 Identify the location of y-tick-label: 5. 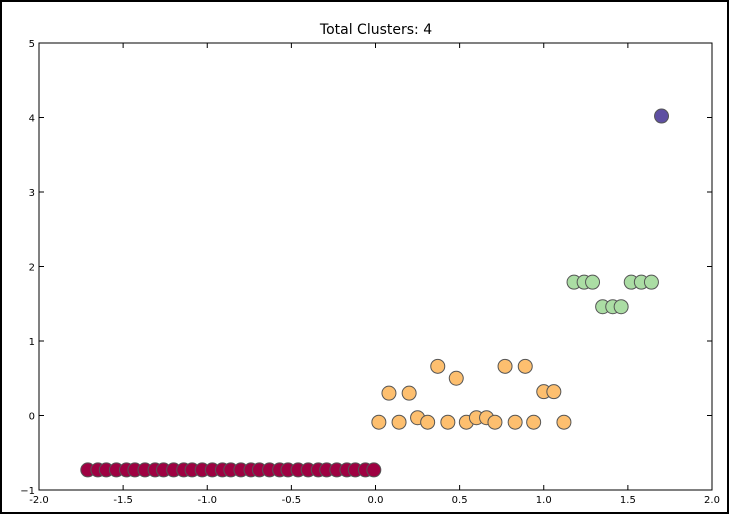
(32, 44).